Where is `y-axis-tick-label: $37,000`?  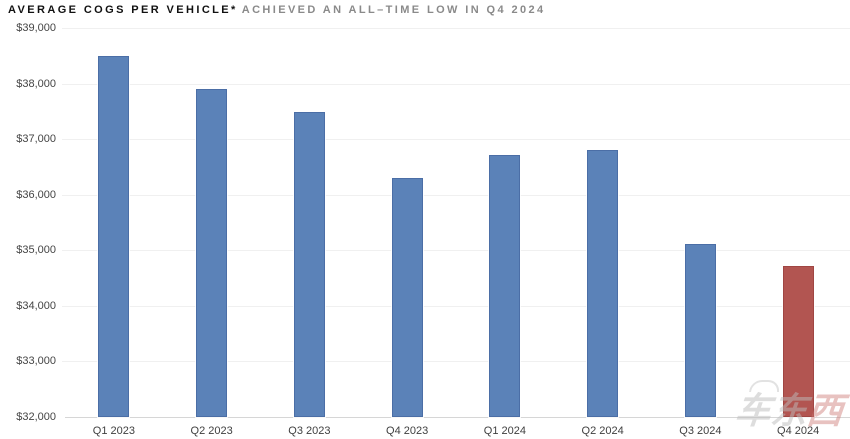 y-axis-tick-label: $37,000 is located at coordinates (36, 139).